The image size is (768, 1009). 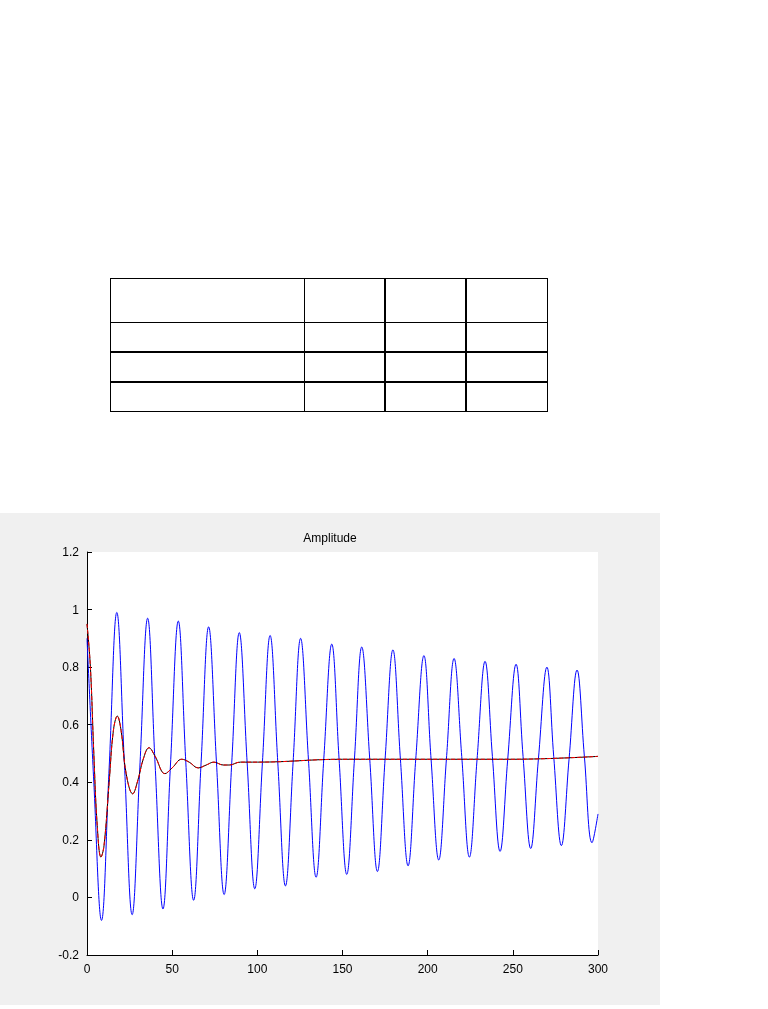 What do you see at coordinates (513, 969) in the screenshot?
I see `x-tick-label: 250` at bounding box center [513, 969].